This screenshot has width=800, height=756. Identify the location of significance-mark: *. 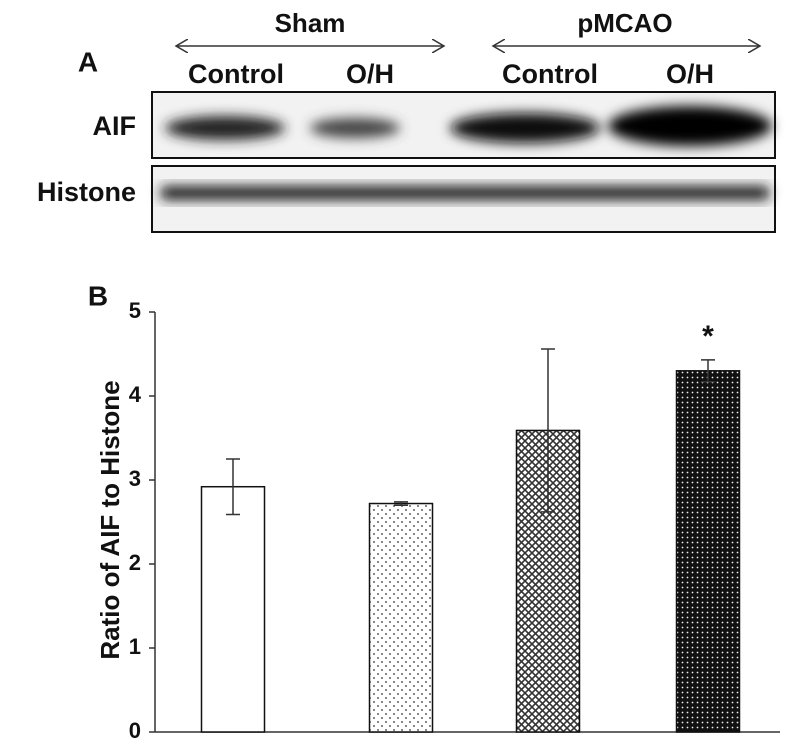
(708, 336).